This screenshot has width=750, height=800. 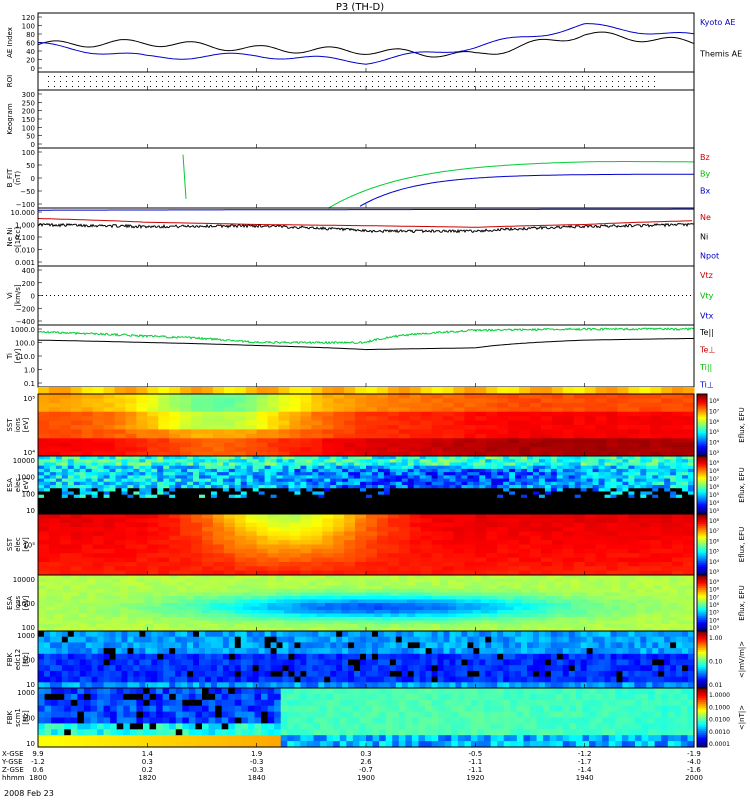 I want to click on colorbar-tick-sst_e: 10⁸, so click(x=714, y=521).